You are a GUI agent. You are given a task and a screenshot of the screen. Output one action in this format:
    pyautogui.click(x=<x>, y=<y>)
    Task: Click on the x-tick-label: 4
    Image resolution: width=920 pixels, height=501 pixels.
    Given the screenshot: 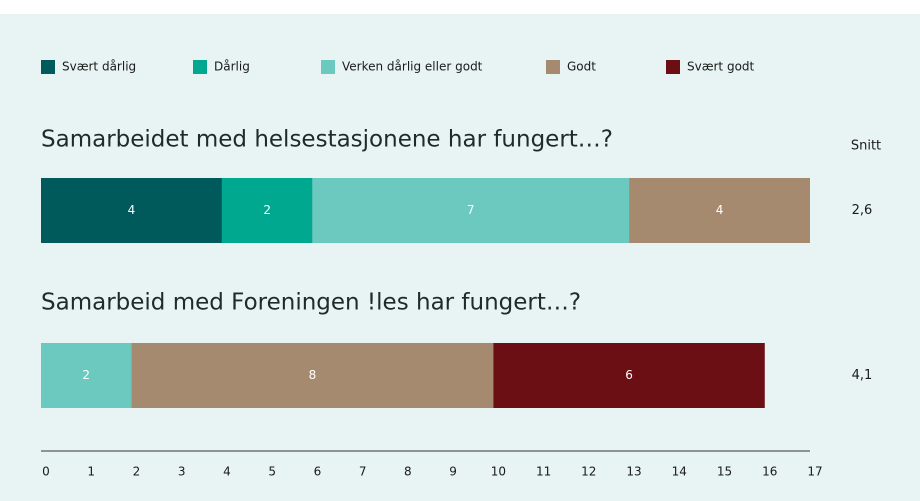 What is the action you would take?
    pyautogui.click(x=227, y=472)
    